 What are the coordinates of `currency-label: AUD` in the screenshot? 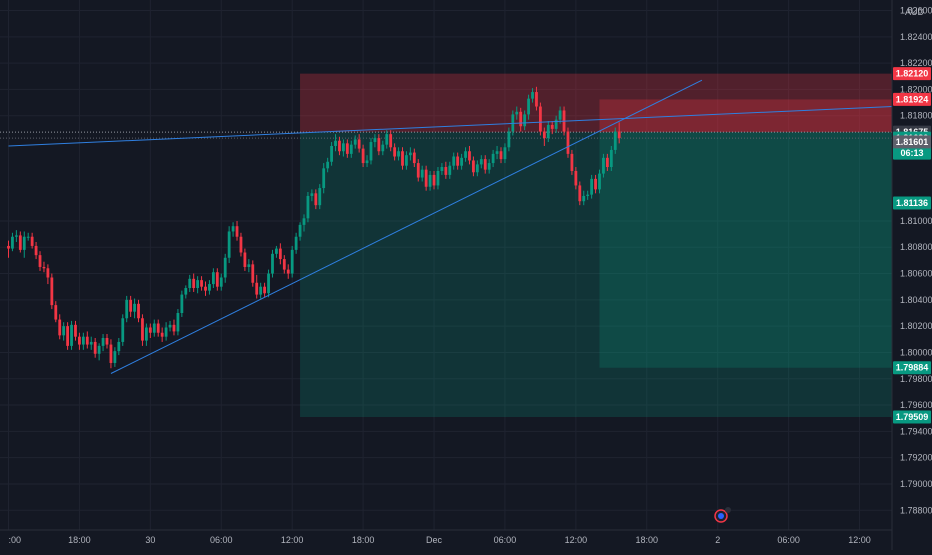 It's located at (915, 12).